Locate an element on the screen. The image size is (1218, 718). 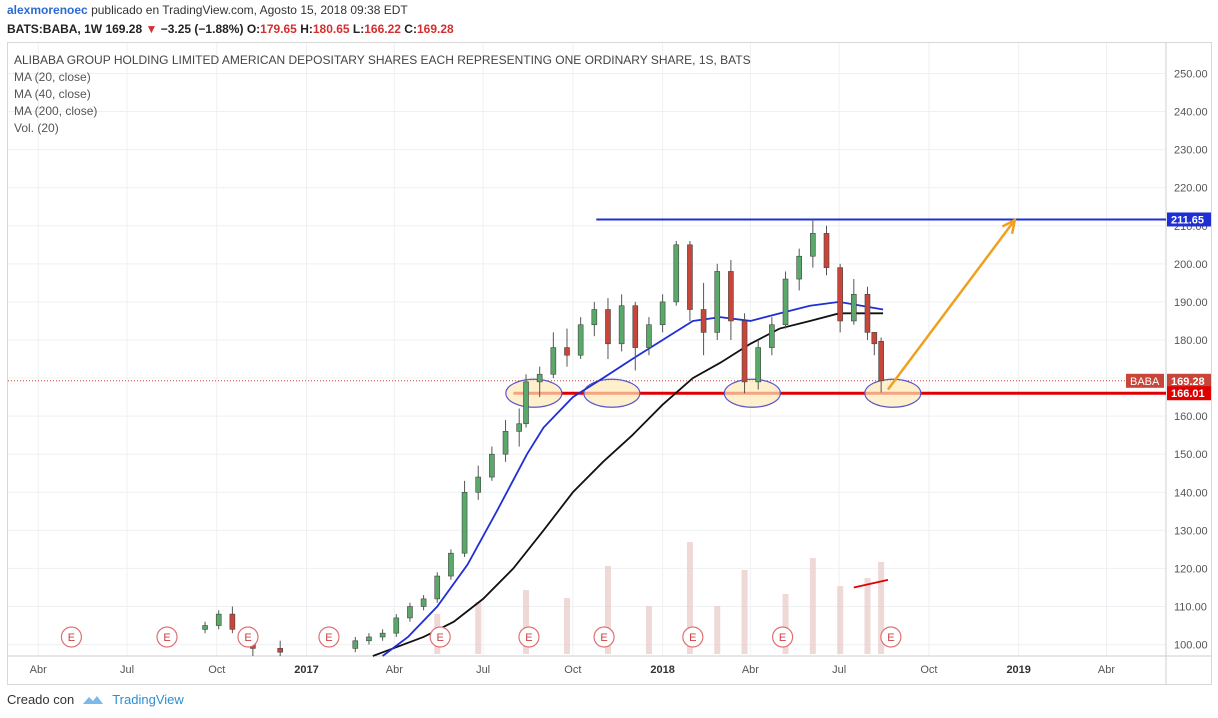
y-tick-label: 150.00 is located at coordinates (1191, 455).